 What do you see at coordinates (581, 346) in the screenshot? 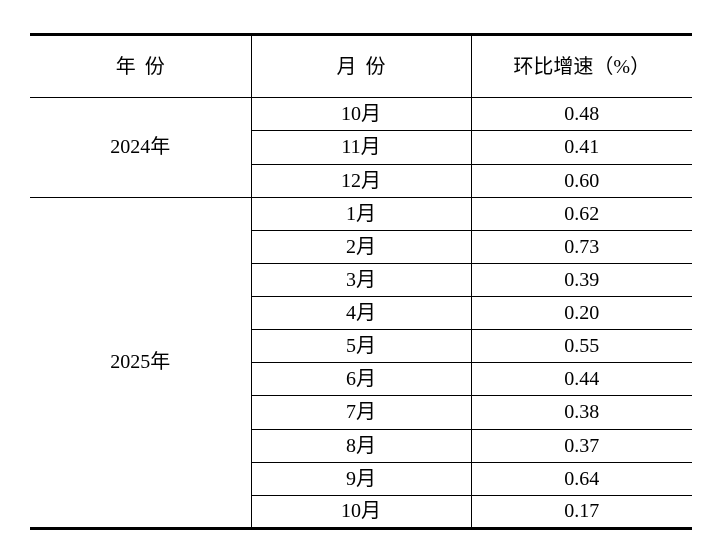
I see `value-cell: 0.55` at bounding box center [581, 346].